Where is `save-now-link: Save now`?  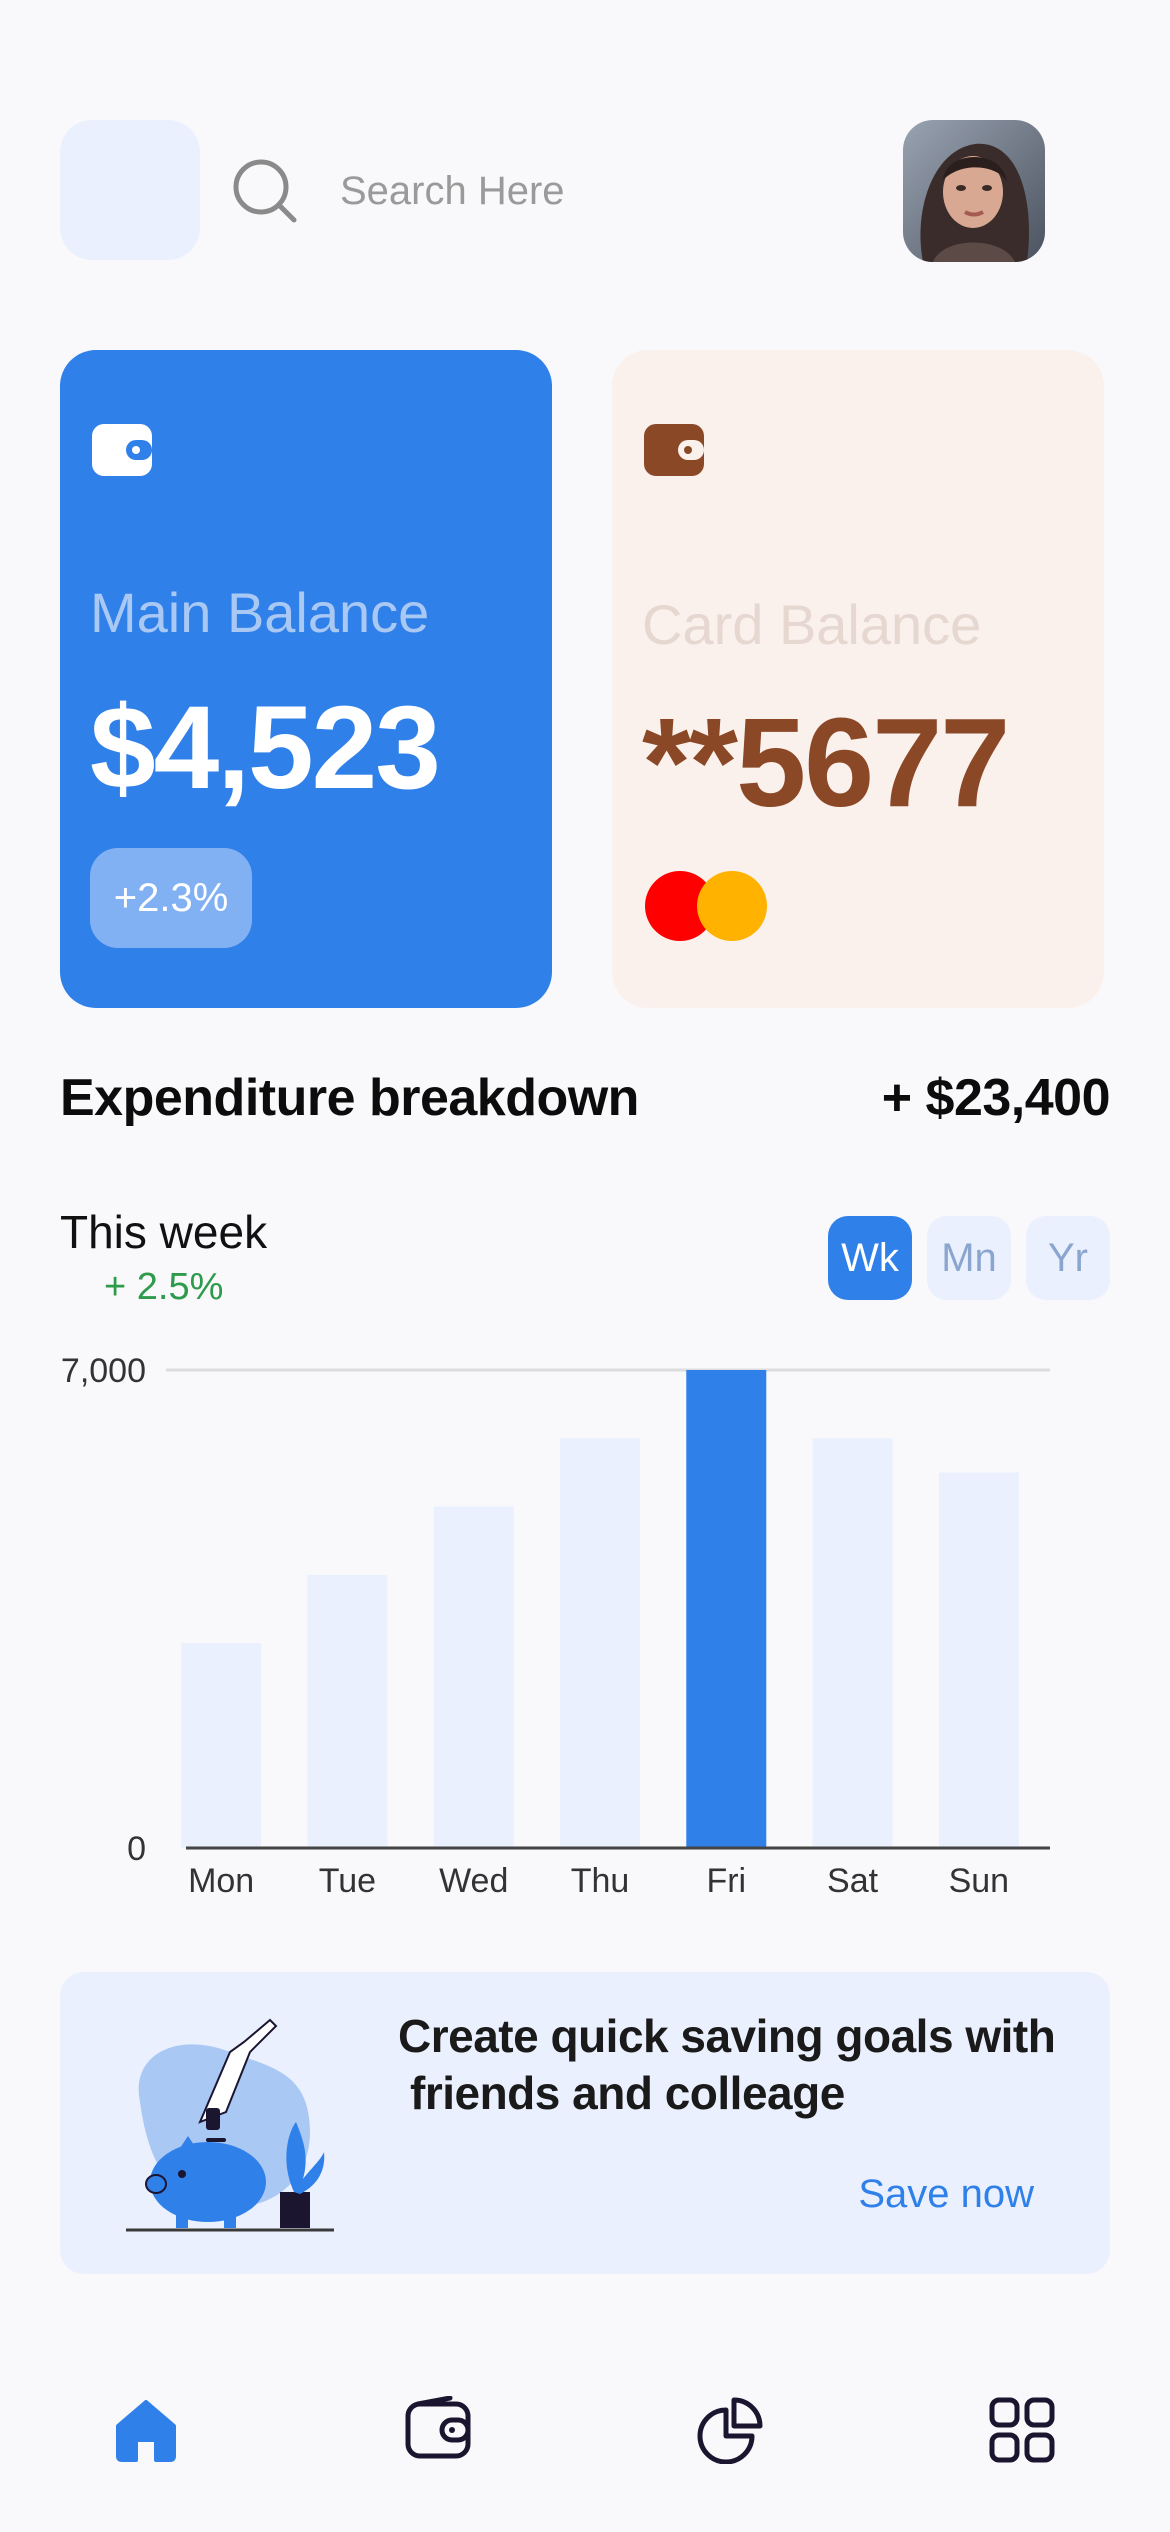
save-now-link: Save now is located at coordinates (946, 2194).